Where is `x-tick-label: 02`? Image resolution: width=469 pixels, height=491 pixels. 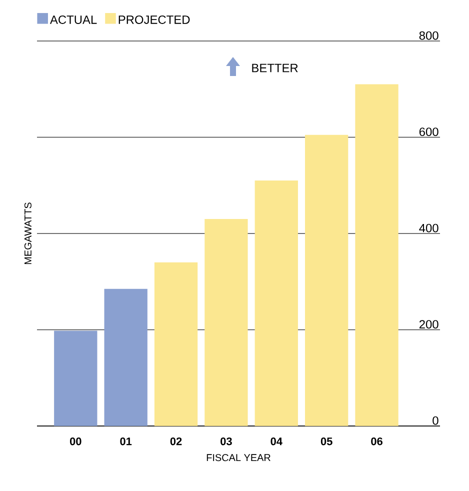
x-tick-label: 02 is located at coordinates (176, 441).